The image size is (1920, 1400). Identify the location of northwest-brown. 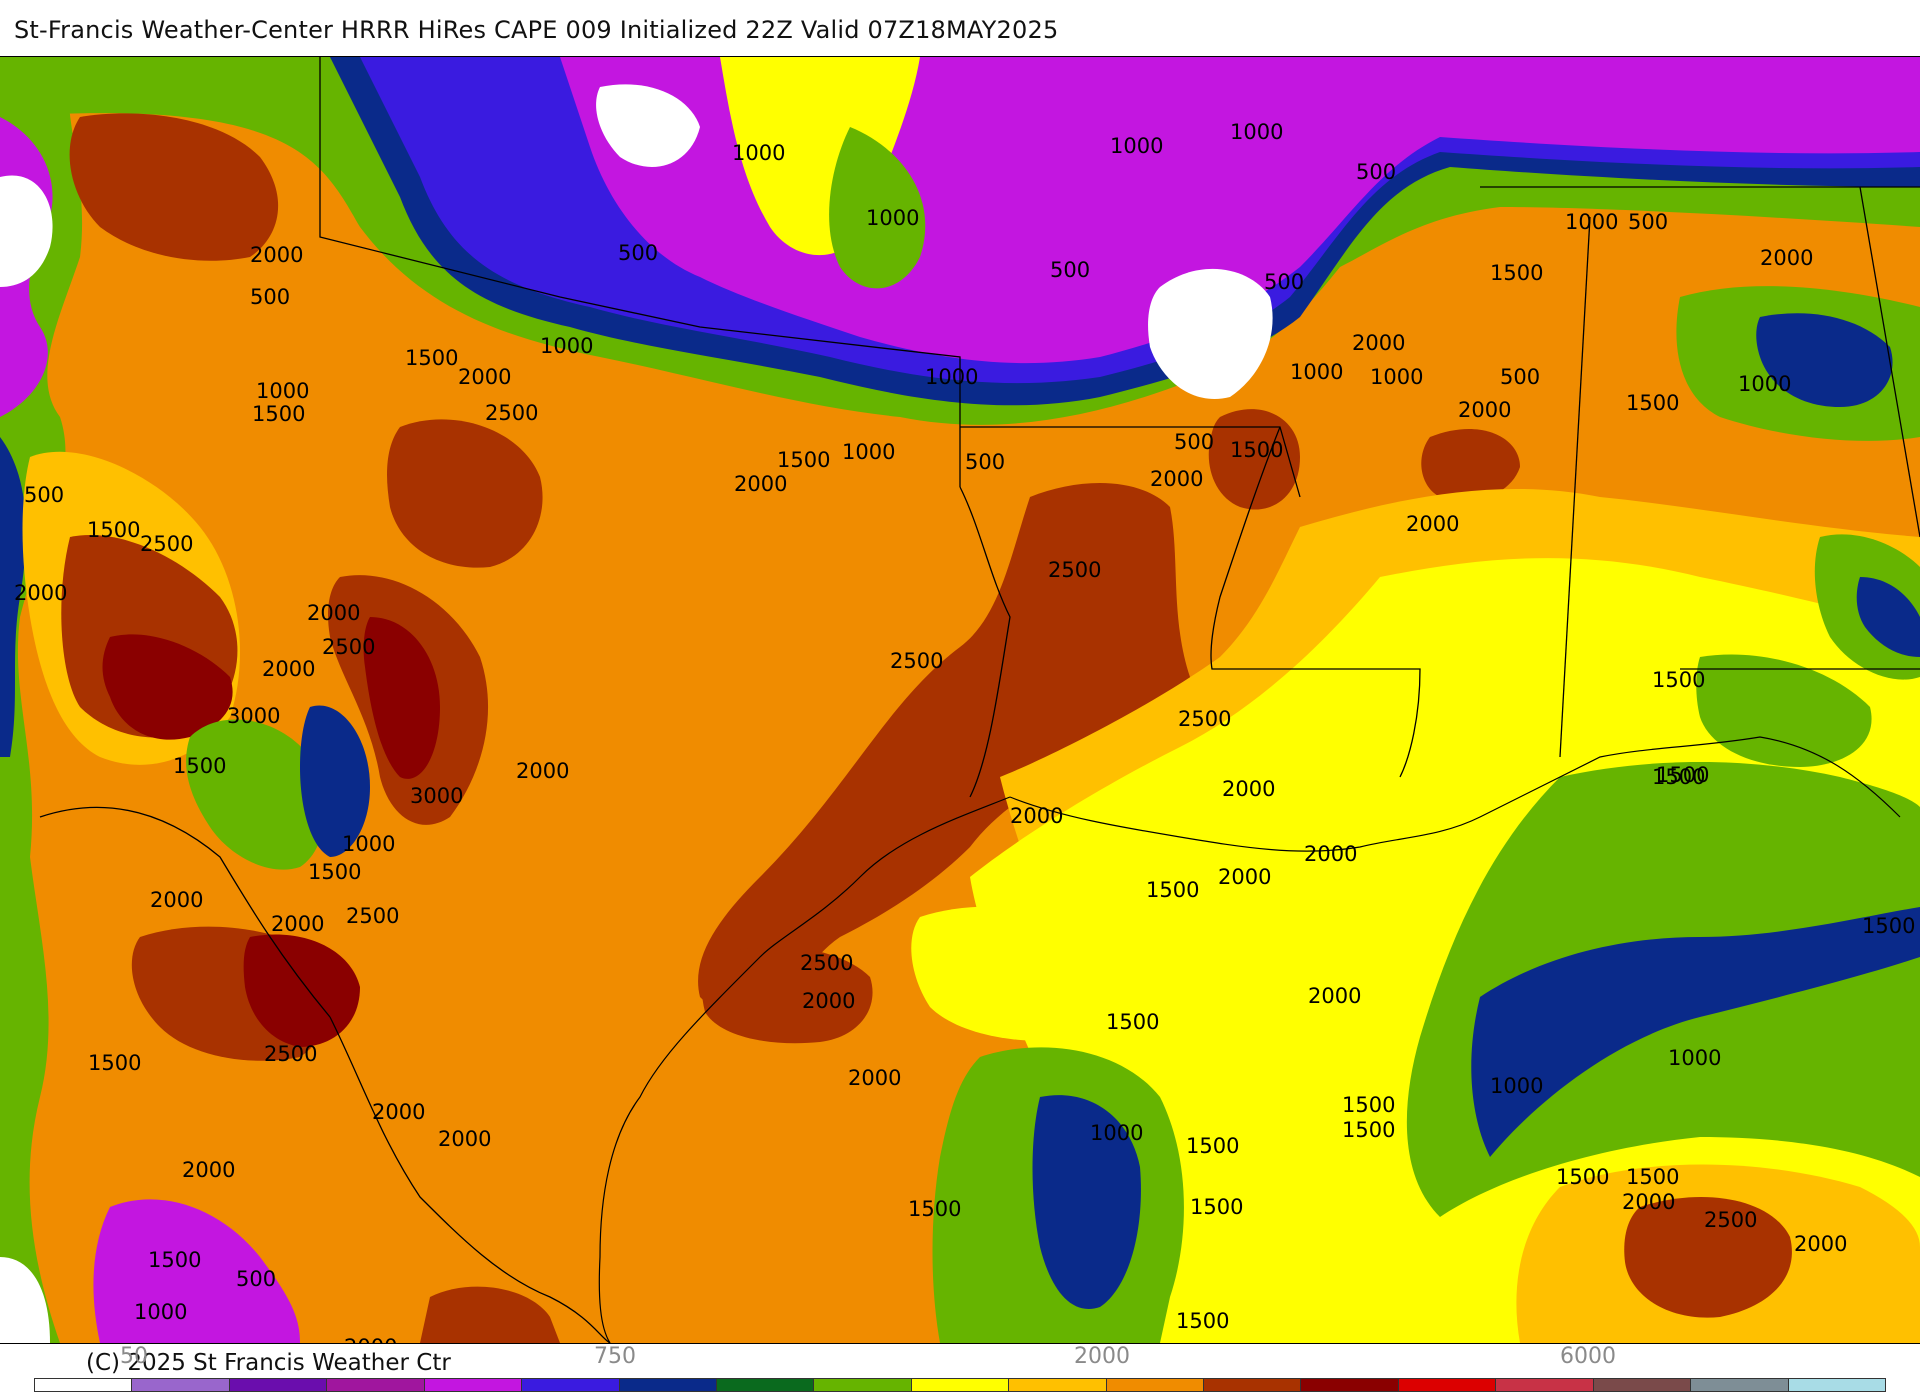
(174, 187).